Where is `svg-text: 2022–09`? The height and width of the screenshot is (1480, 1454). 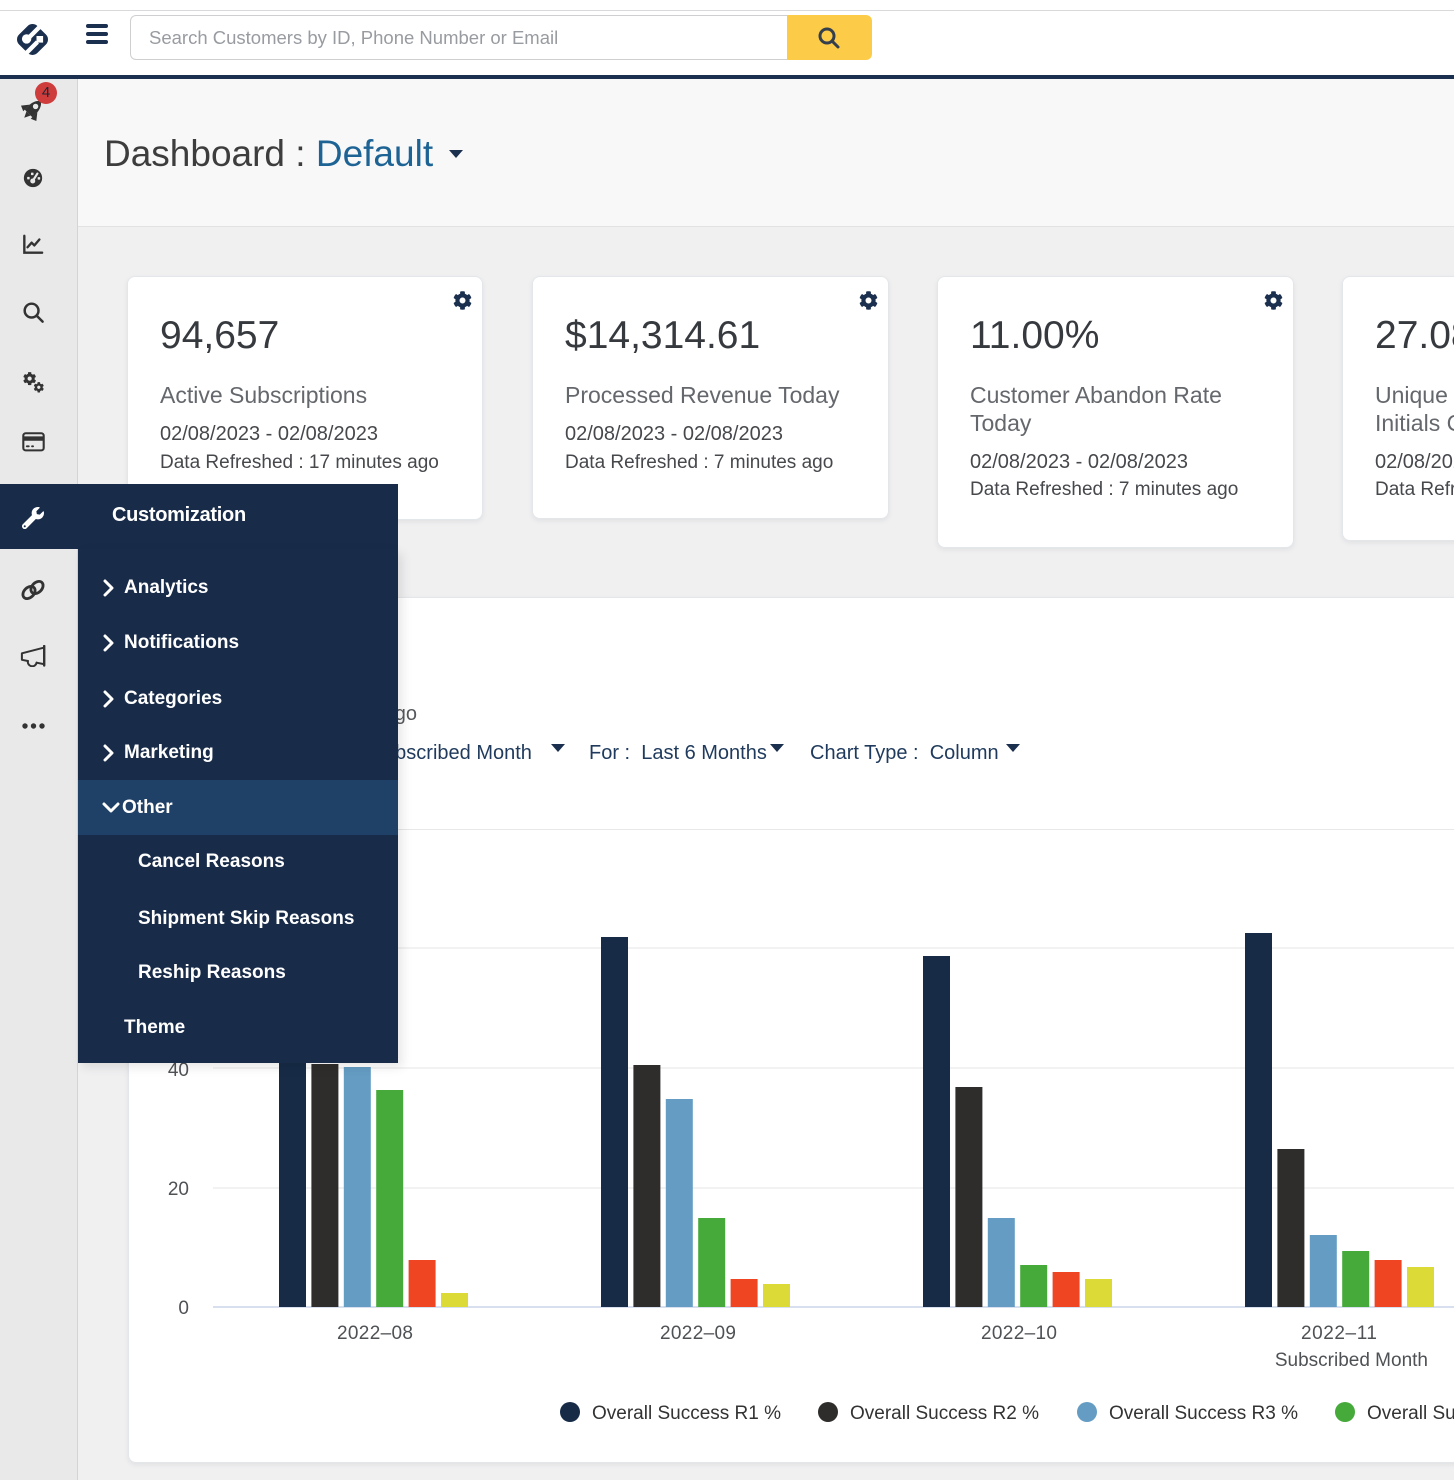
svg-text: 2022–09 is located at coordinates (698, 1333).